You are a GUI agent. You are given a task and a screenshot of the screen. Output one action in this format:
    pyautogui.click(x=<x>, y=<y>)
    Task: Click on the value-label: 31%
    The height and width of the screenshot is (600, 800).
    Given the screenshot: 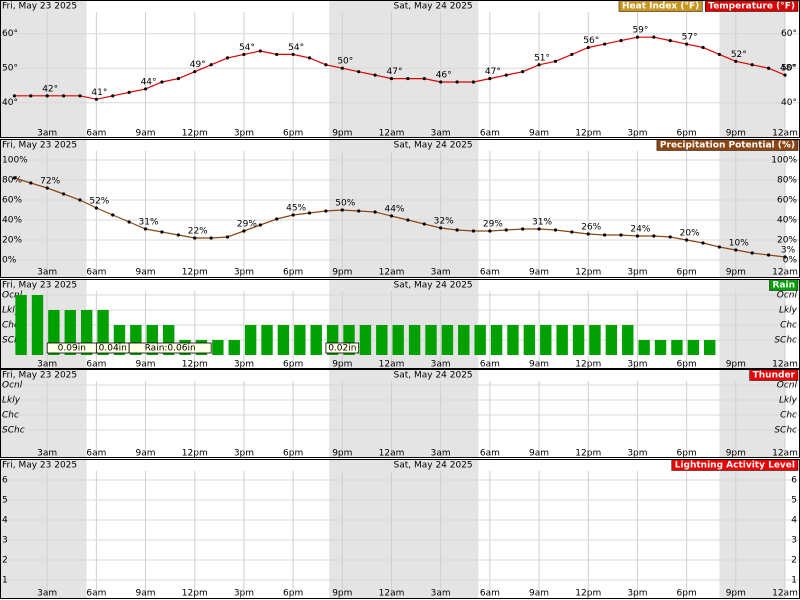 What is the action you would take?
    pyautogui.click(x=149, y=223)
    